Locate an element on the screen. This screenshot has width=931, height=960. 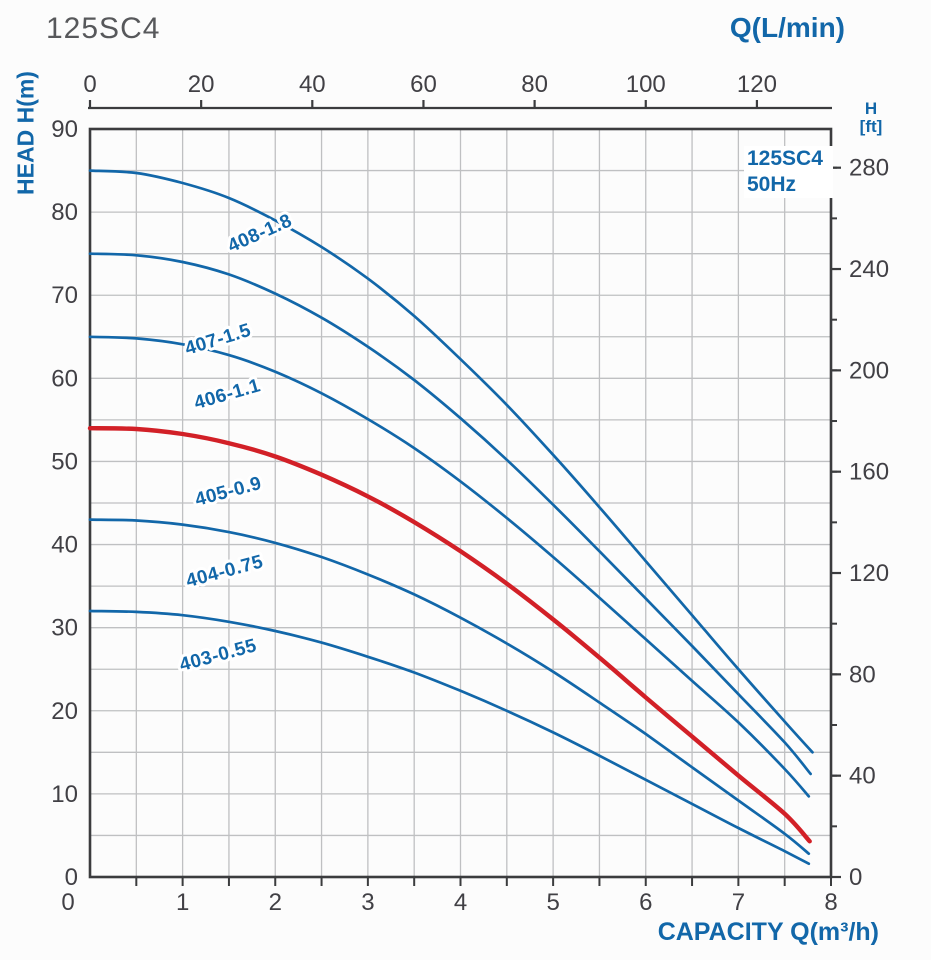
right-axis: 0 40 80 120 160 200 240 280 is located at coordinates (860, 523).